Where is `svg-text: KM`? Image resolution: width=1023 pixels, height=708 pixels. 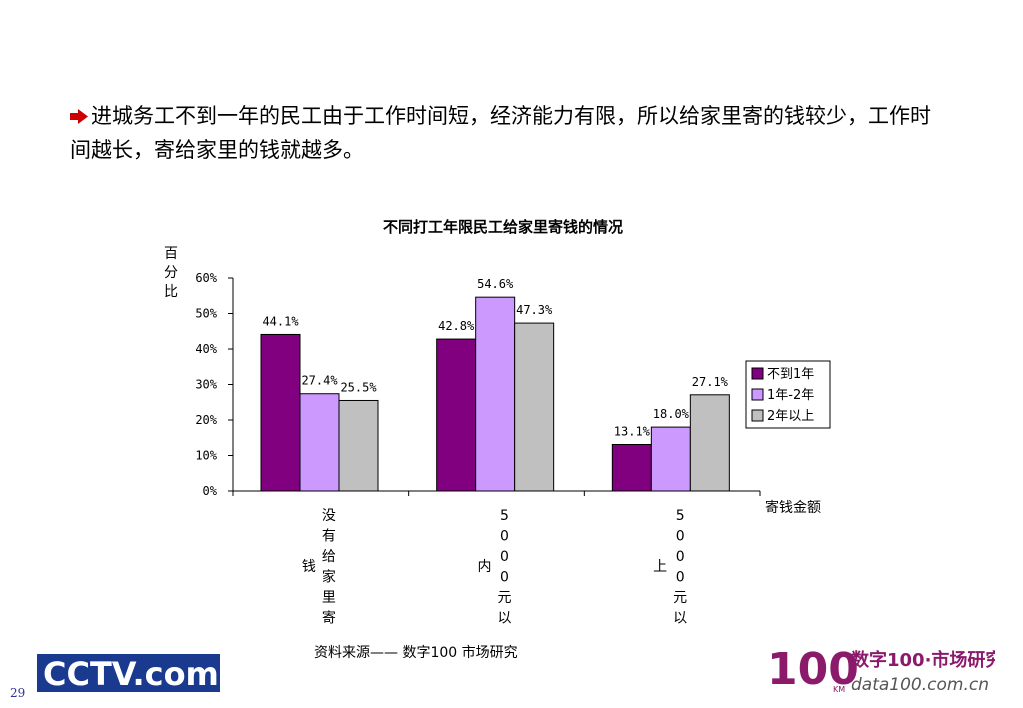 svg-text: KM is located at coordinates (839, 689).